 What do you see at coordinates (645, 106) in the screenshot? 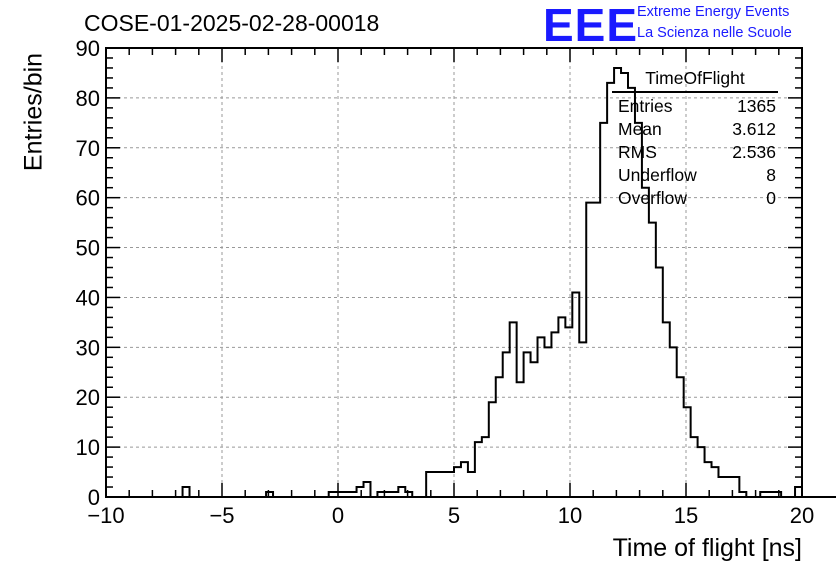
I see `stats-label: Entries` at bounding box center [645, 106].